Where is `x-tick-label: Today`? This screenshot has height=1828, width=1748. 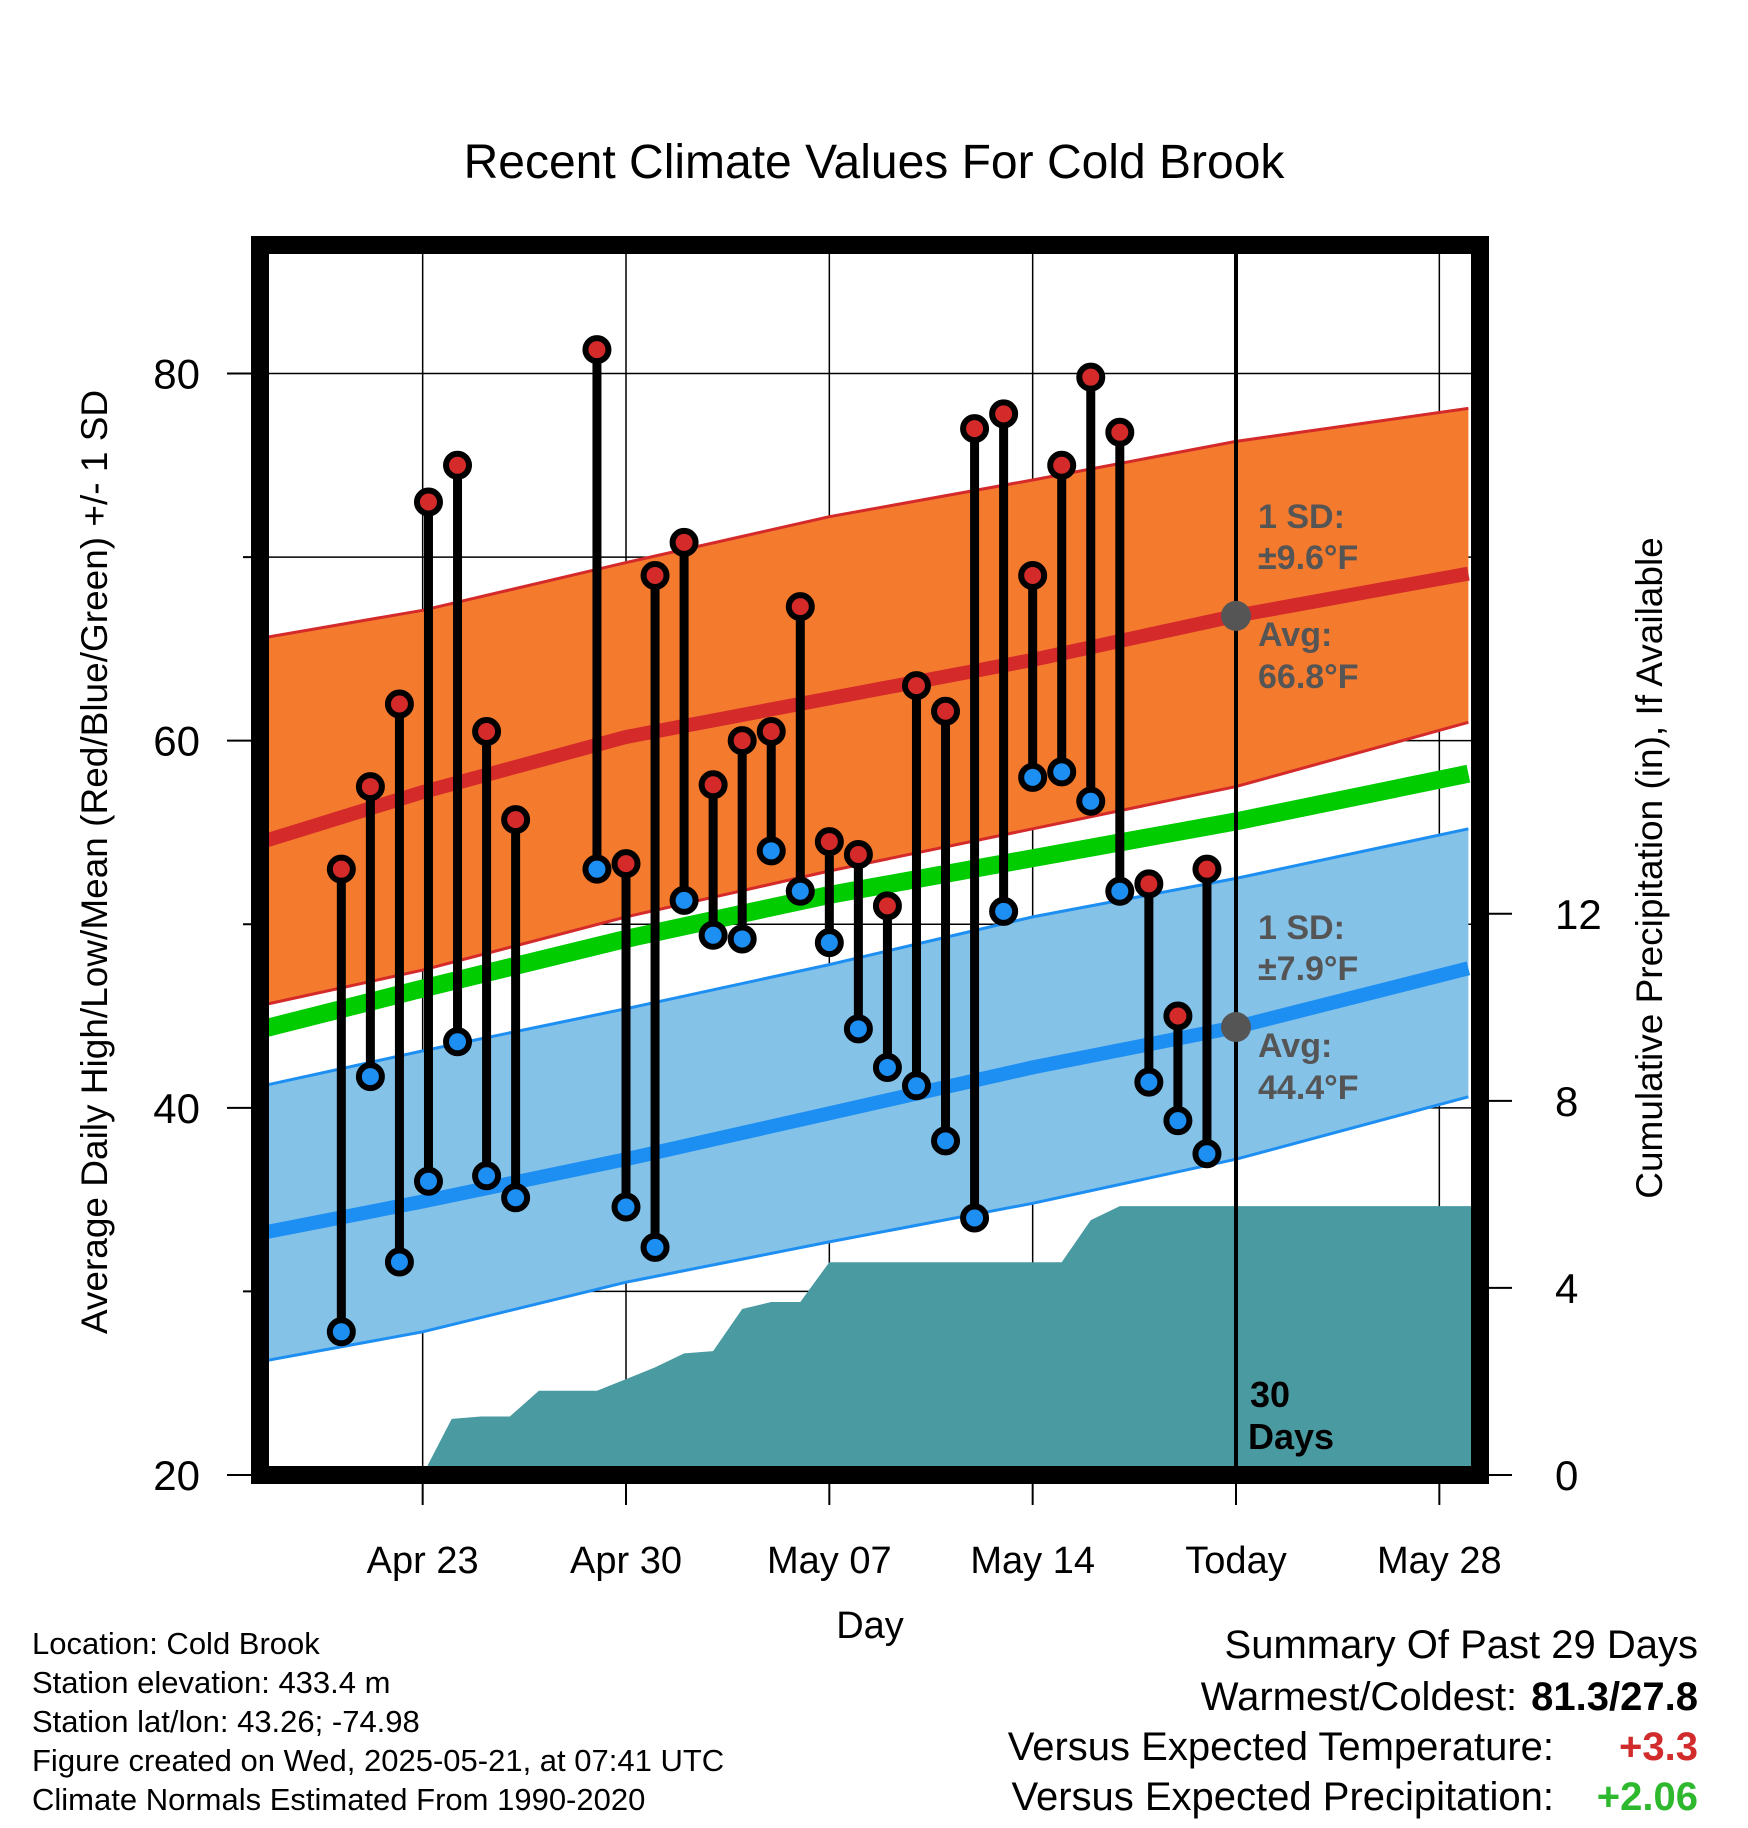 x-tick-label: Today is located at coordinates (1235, 1561).